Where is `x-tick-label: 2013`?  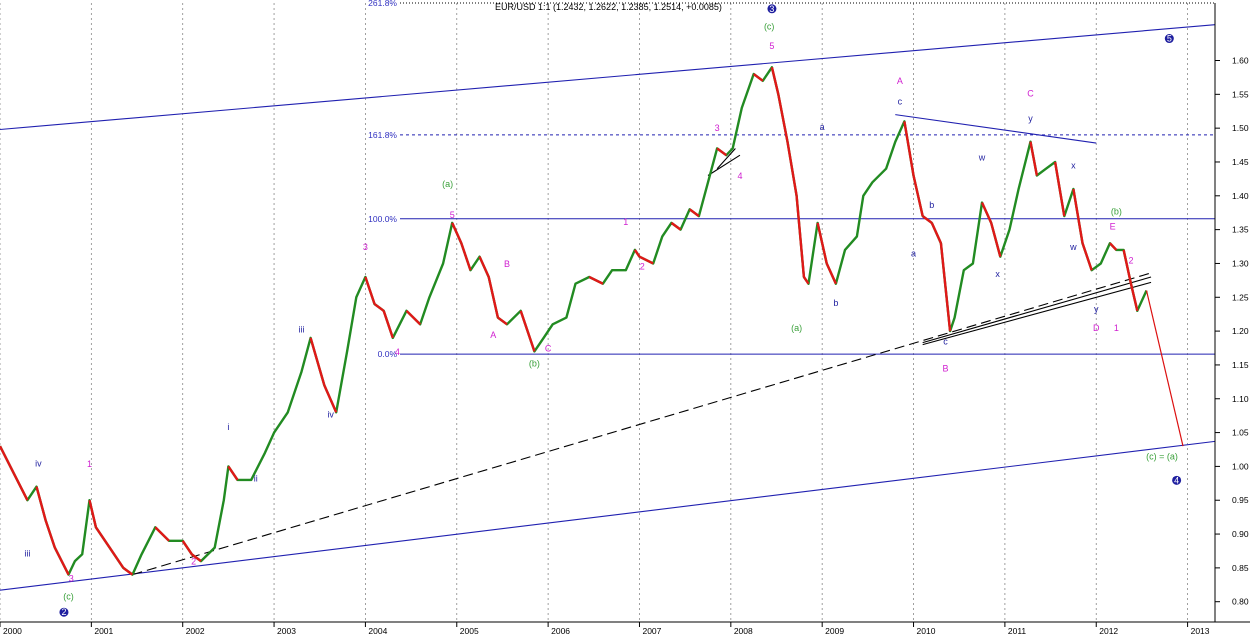
x-tick-label: 2013 is located at coordinates (1200, 631).